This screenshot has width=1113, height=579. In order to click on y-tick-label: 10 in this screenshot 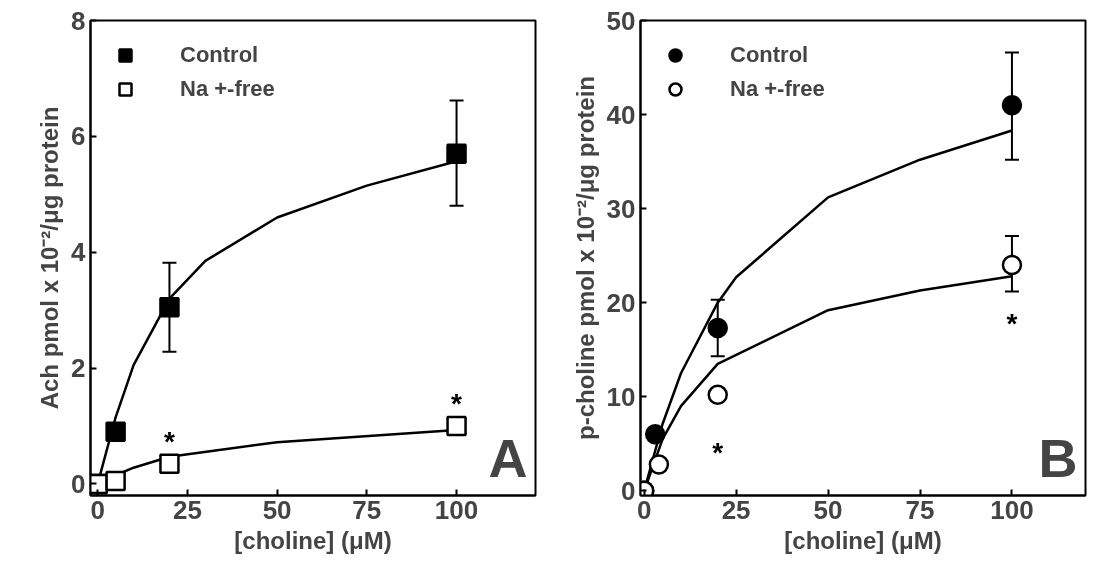, I will do `click(621, 396)`.